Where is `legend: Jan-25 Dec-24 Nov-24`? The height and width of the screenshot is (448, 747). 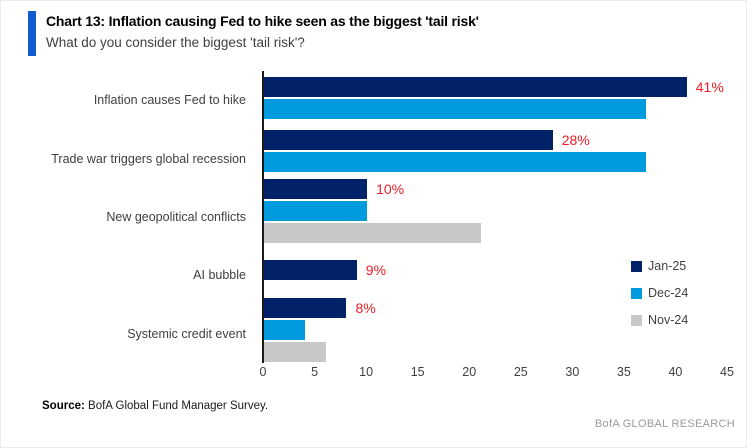
legend: Jan-25 Dec-24 Nov-24 is located at coordinates (659, 299).